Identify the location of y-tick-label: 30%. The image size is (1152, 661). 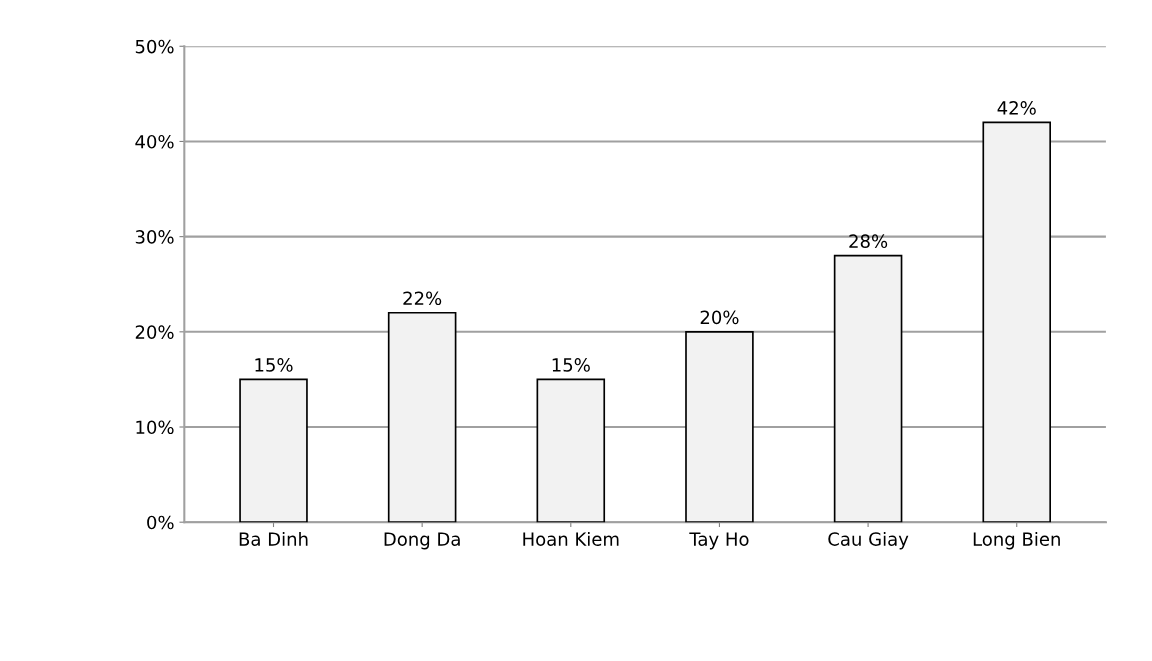
(154, 237).